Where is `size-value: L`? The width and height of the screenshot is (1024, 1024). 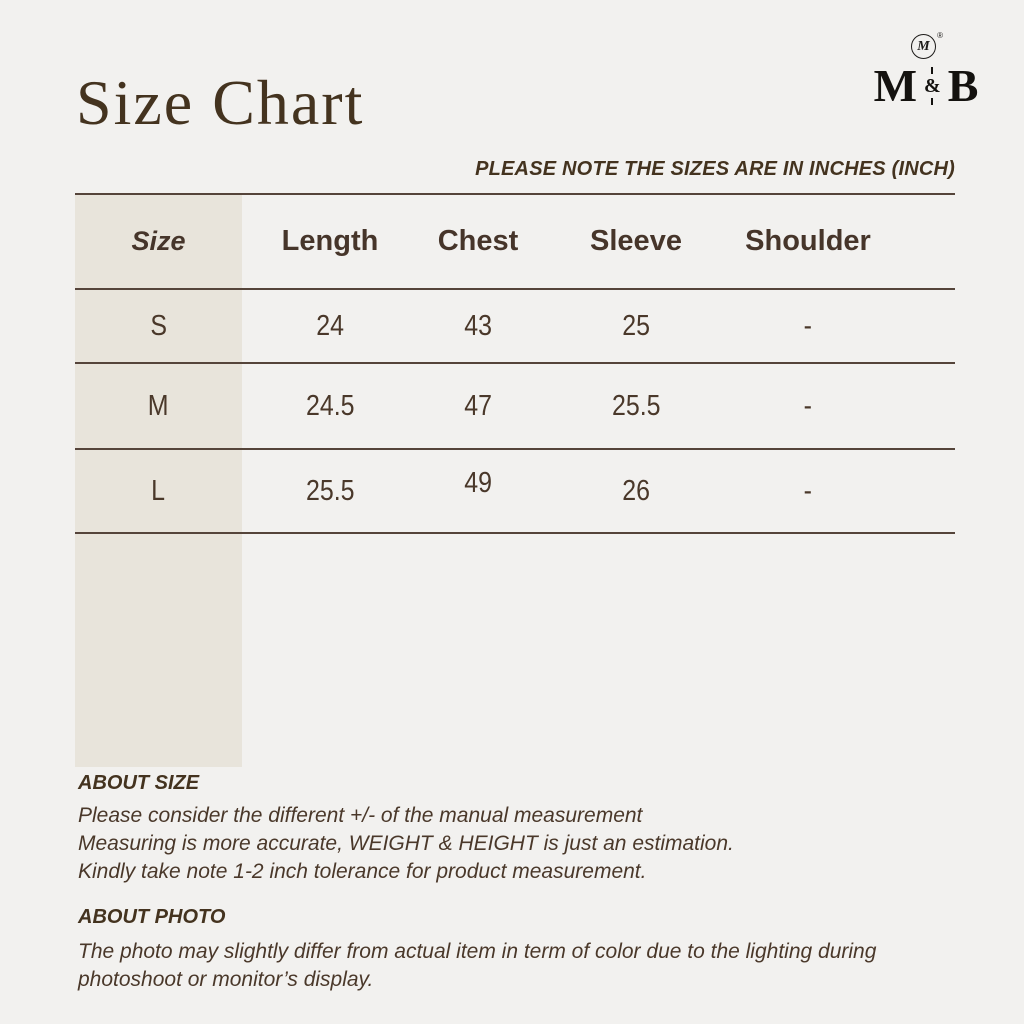
size-value: L is located at coordinates (158, 490).